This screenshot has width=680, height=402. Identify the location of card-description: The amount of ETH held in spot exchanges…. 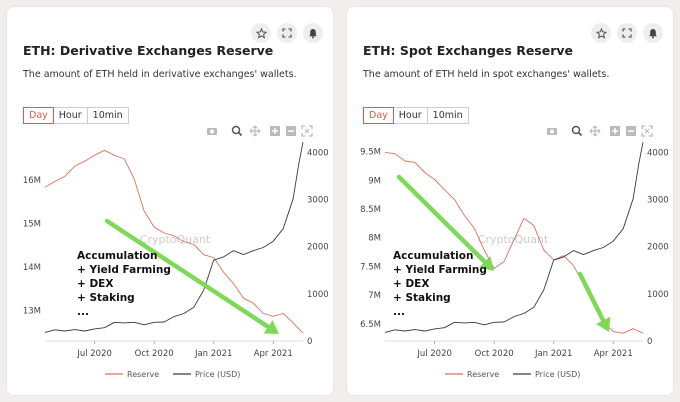
(486, 74).